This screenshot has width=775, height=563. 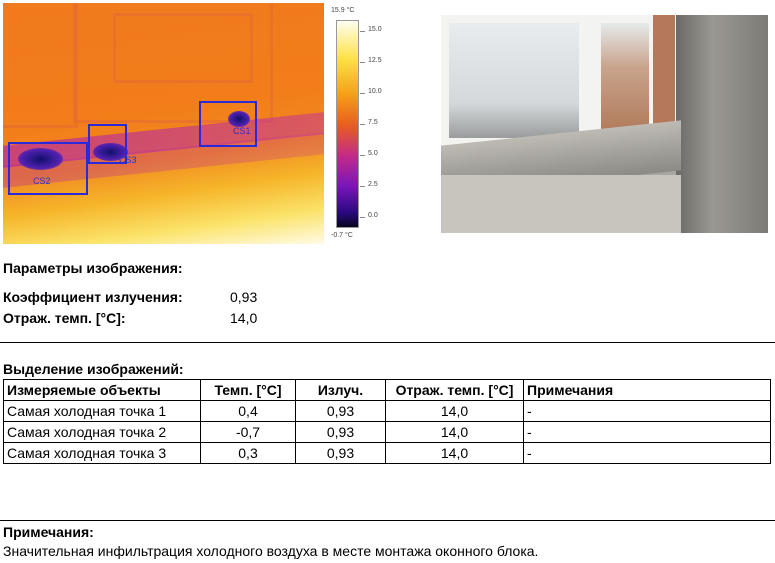 I want to click on reflected-temp-label: Отраж. темп. [°C]:, so click(x=64, y=318).